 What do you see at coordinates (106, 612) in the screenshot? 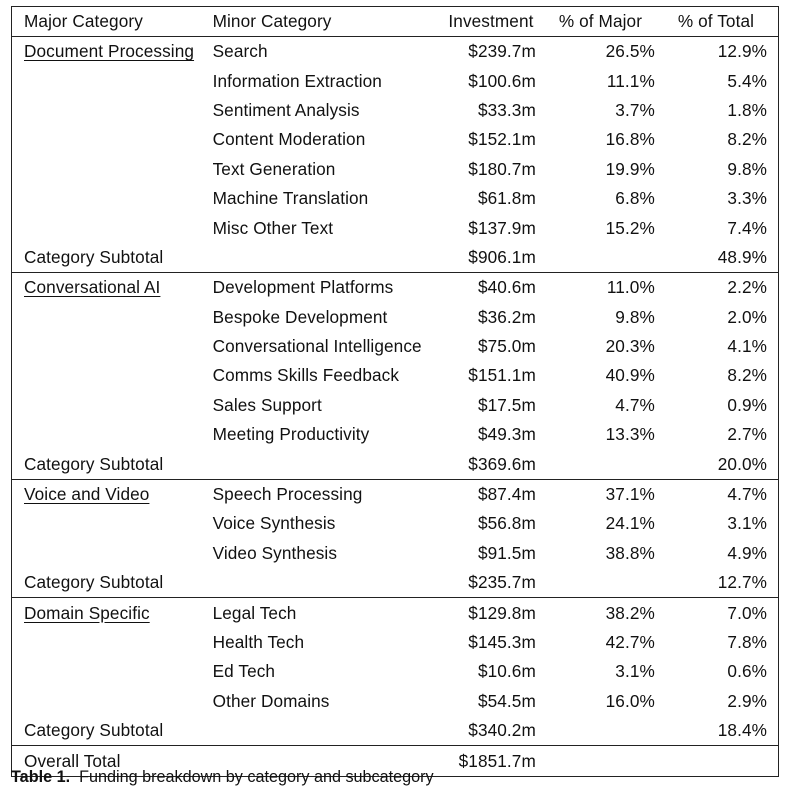
I see `major-category-cell: Domain Specific` at bounding box center [106, 612].